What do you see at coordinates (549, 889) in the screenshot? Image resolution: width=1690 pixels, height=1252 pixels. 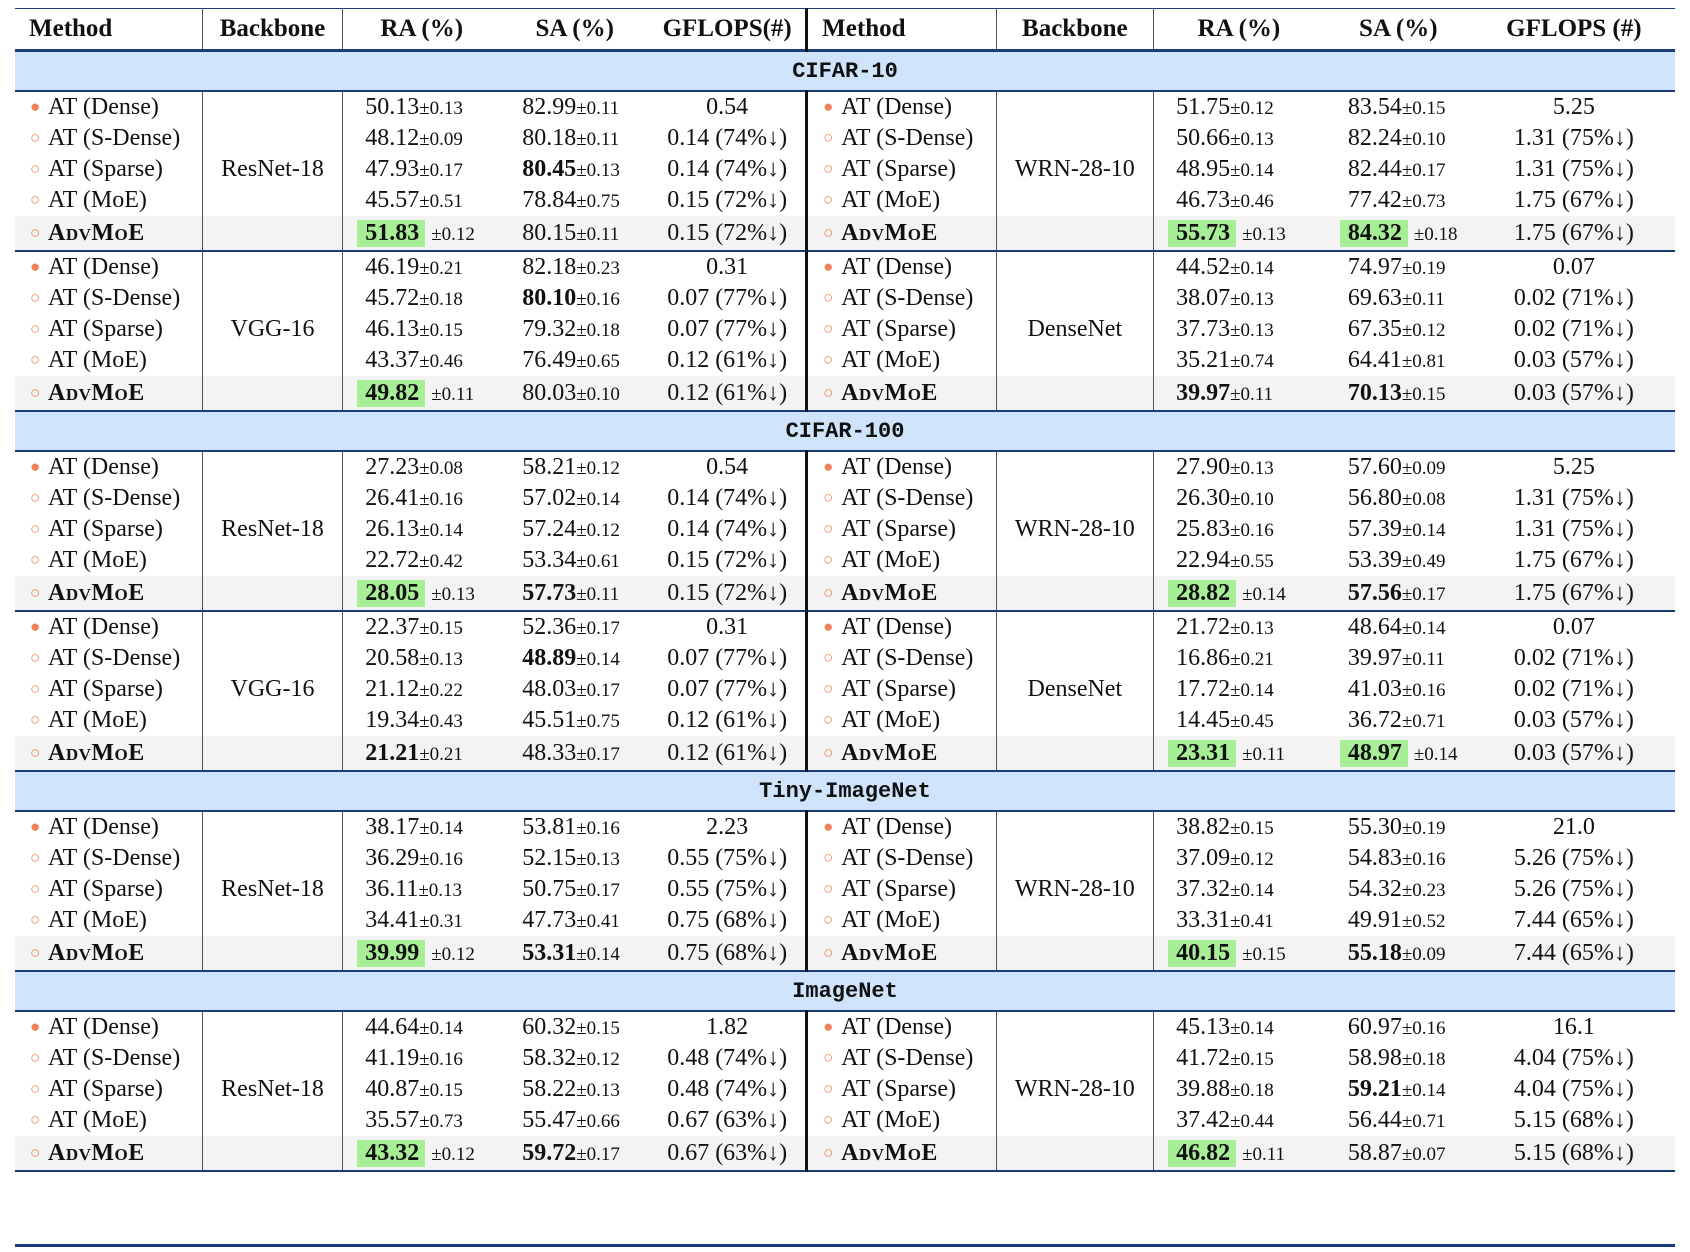 I see `sa-value: 50.75` at bounding box center [549, 889].